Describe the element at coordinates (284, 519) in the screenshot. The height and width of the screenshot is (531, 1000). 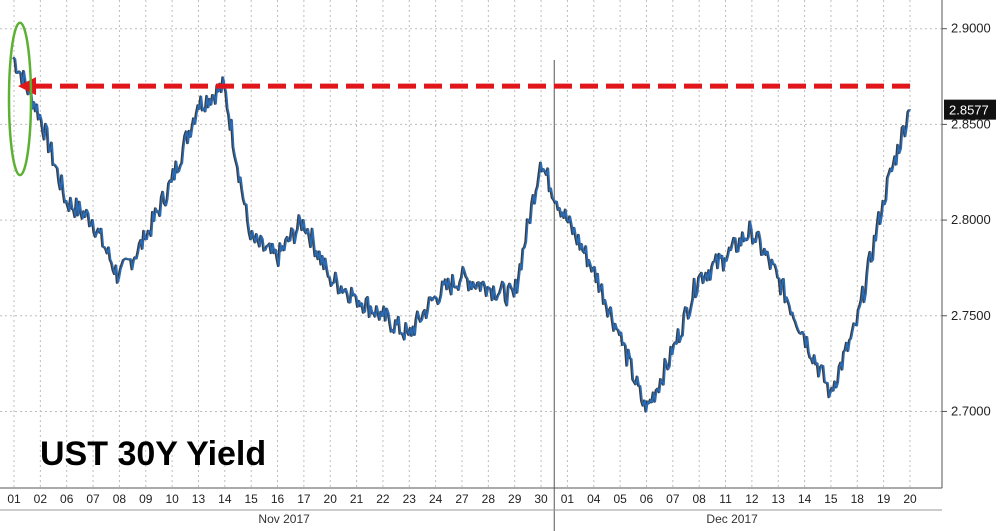
I see `month-label: Nov 2017` at that location.